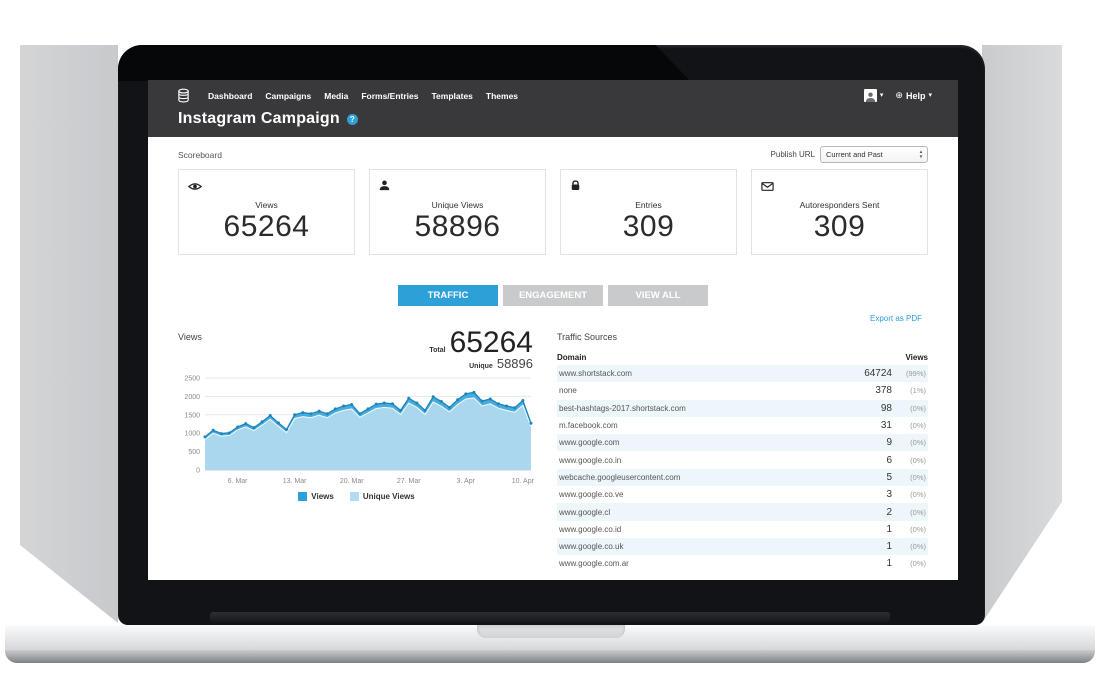 This screenshot has height=700, width=1100. I want to click on scoreboard-card-views: Views 65264, so click(266, 212).